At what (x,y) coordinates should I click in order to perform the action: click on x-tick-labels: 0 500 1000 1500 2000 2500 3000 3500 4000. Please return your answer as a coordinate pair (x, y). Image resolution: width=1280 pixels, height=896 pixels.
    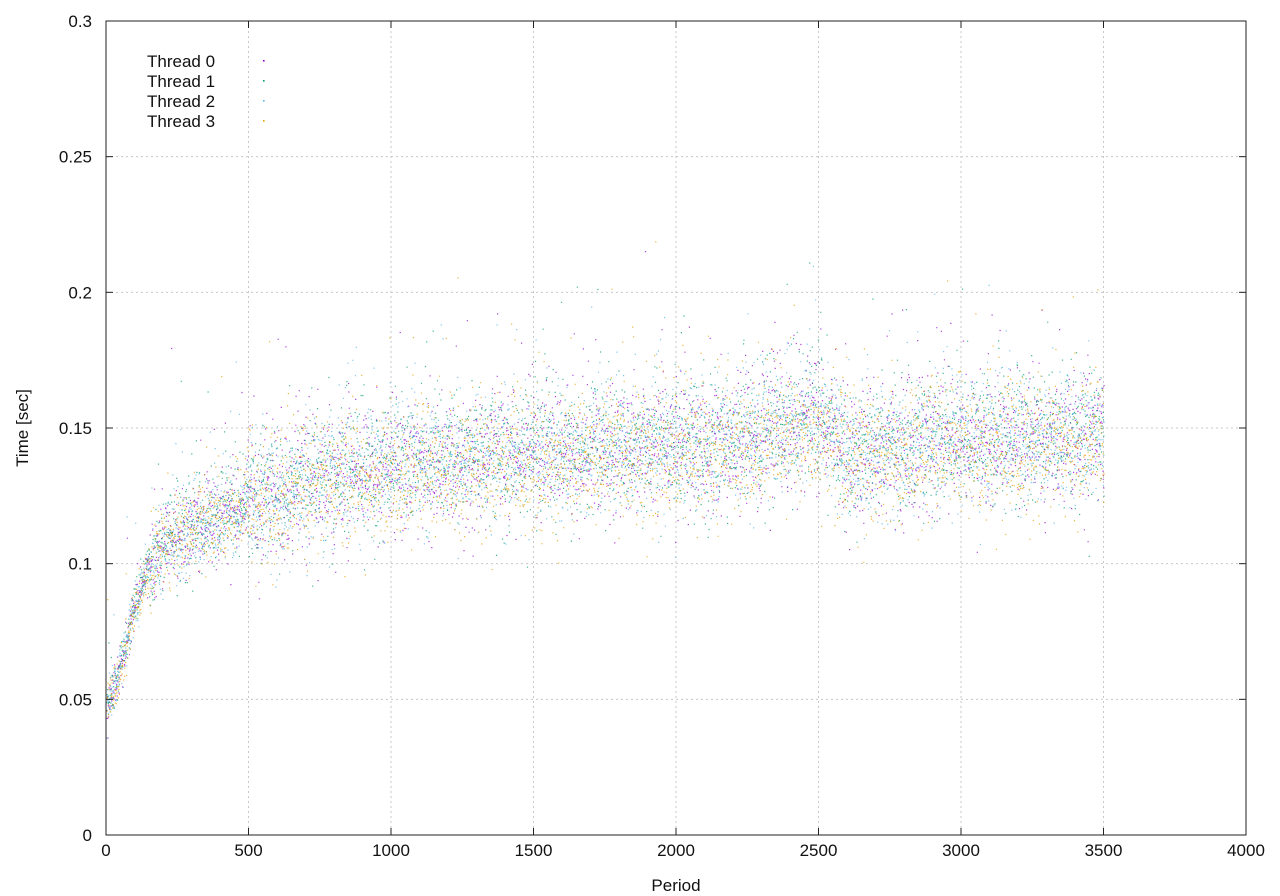
    Looking at the image, I should click on (683, 850).